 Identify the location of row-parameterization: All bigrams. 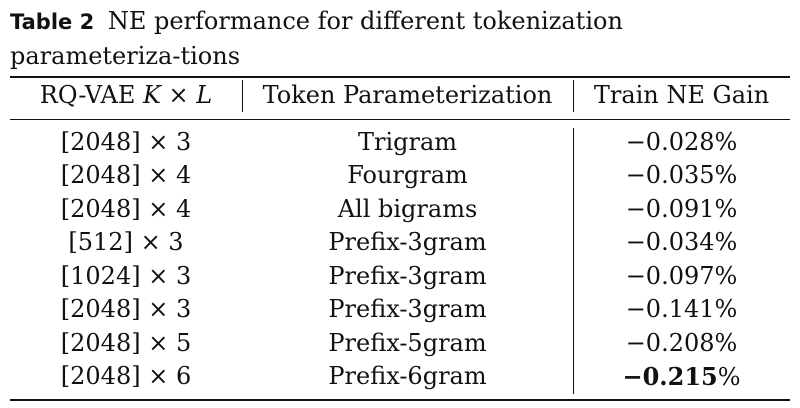
(407, 208).